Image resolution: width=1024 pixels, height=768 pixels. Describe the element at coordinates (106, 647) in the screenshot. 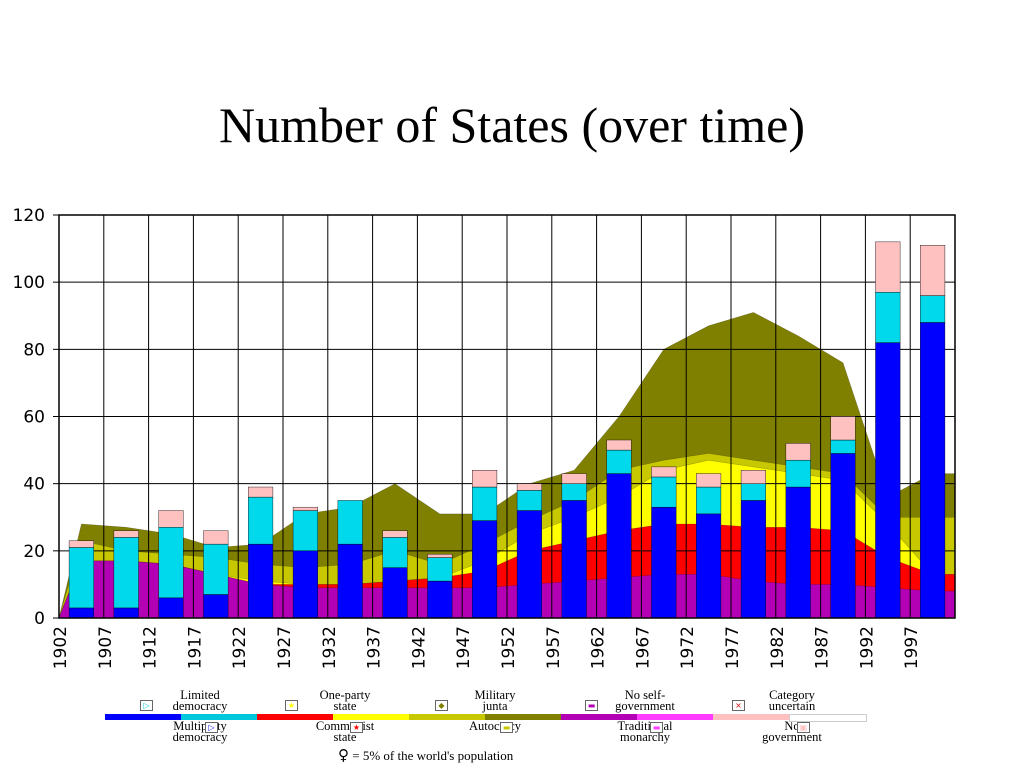

I see `x-tick-label: 1907` at that location.